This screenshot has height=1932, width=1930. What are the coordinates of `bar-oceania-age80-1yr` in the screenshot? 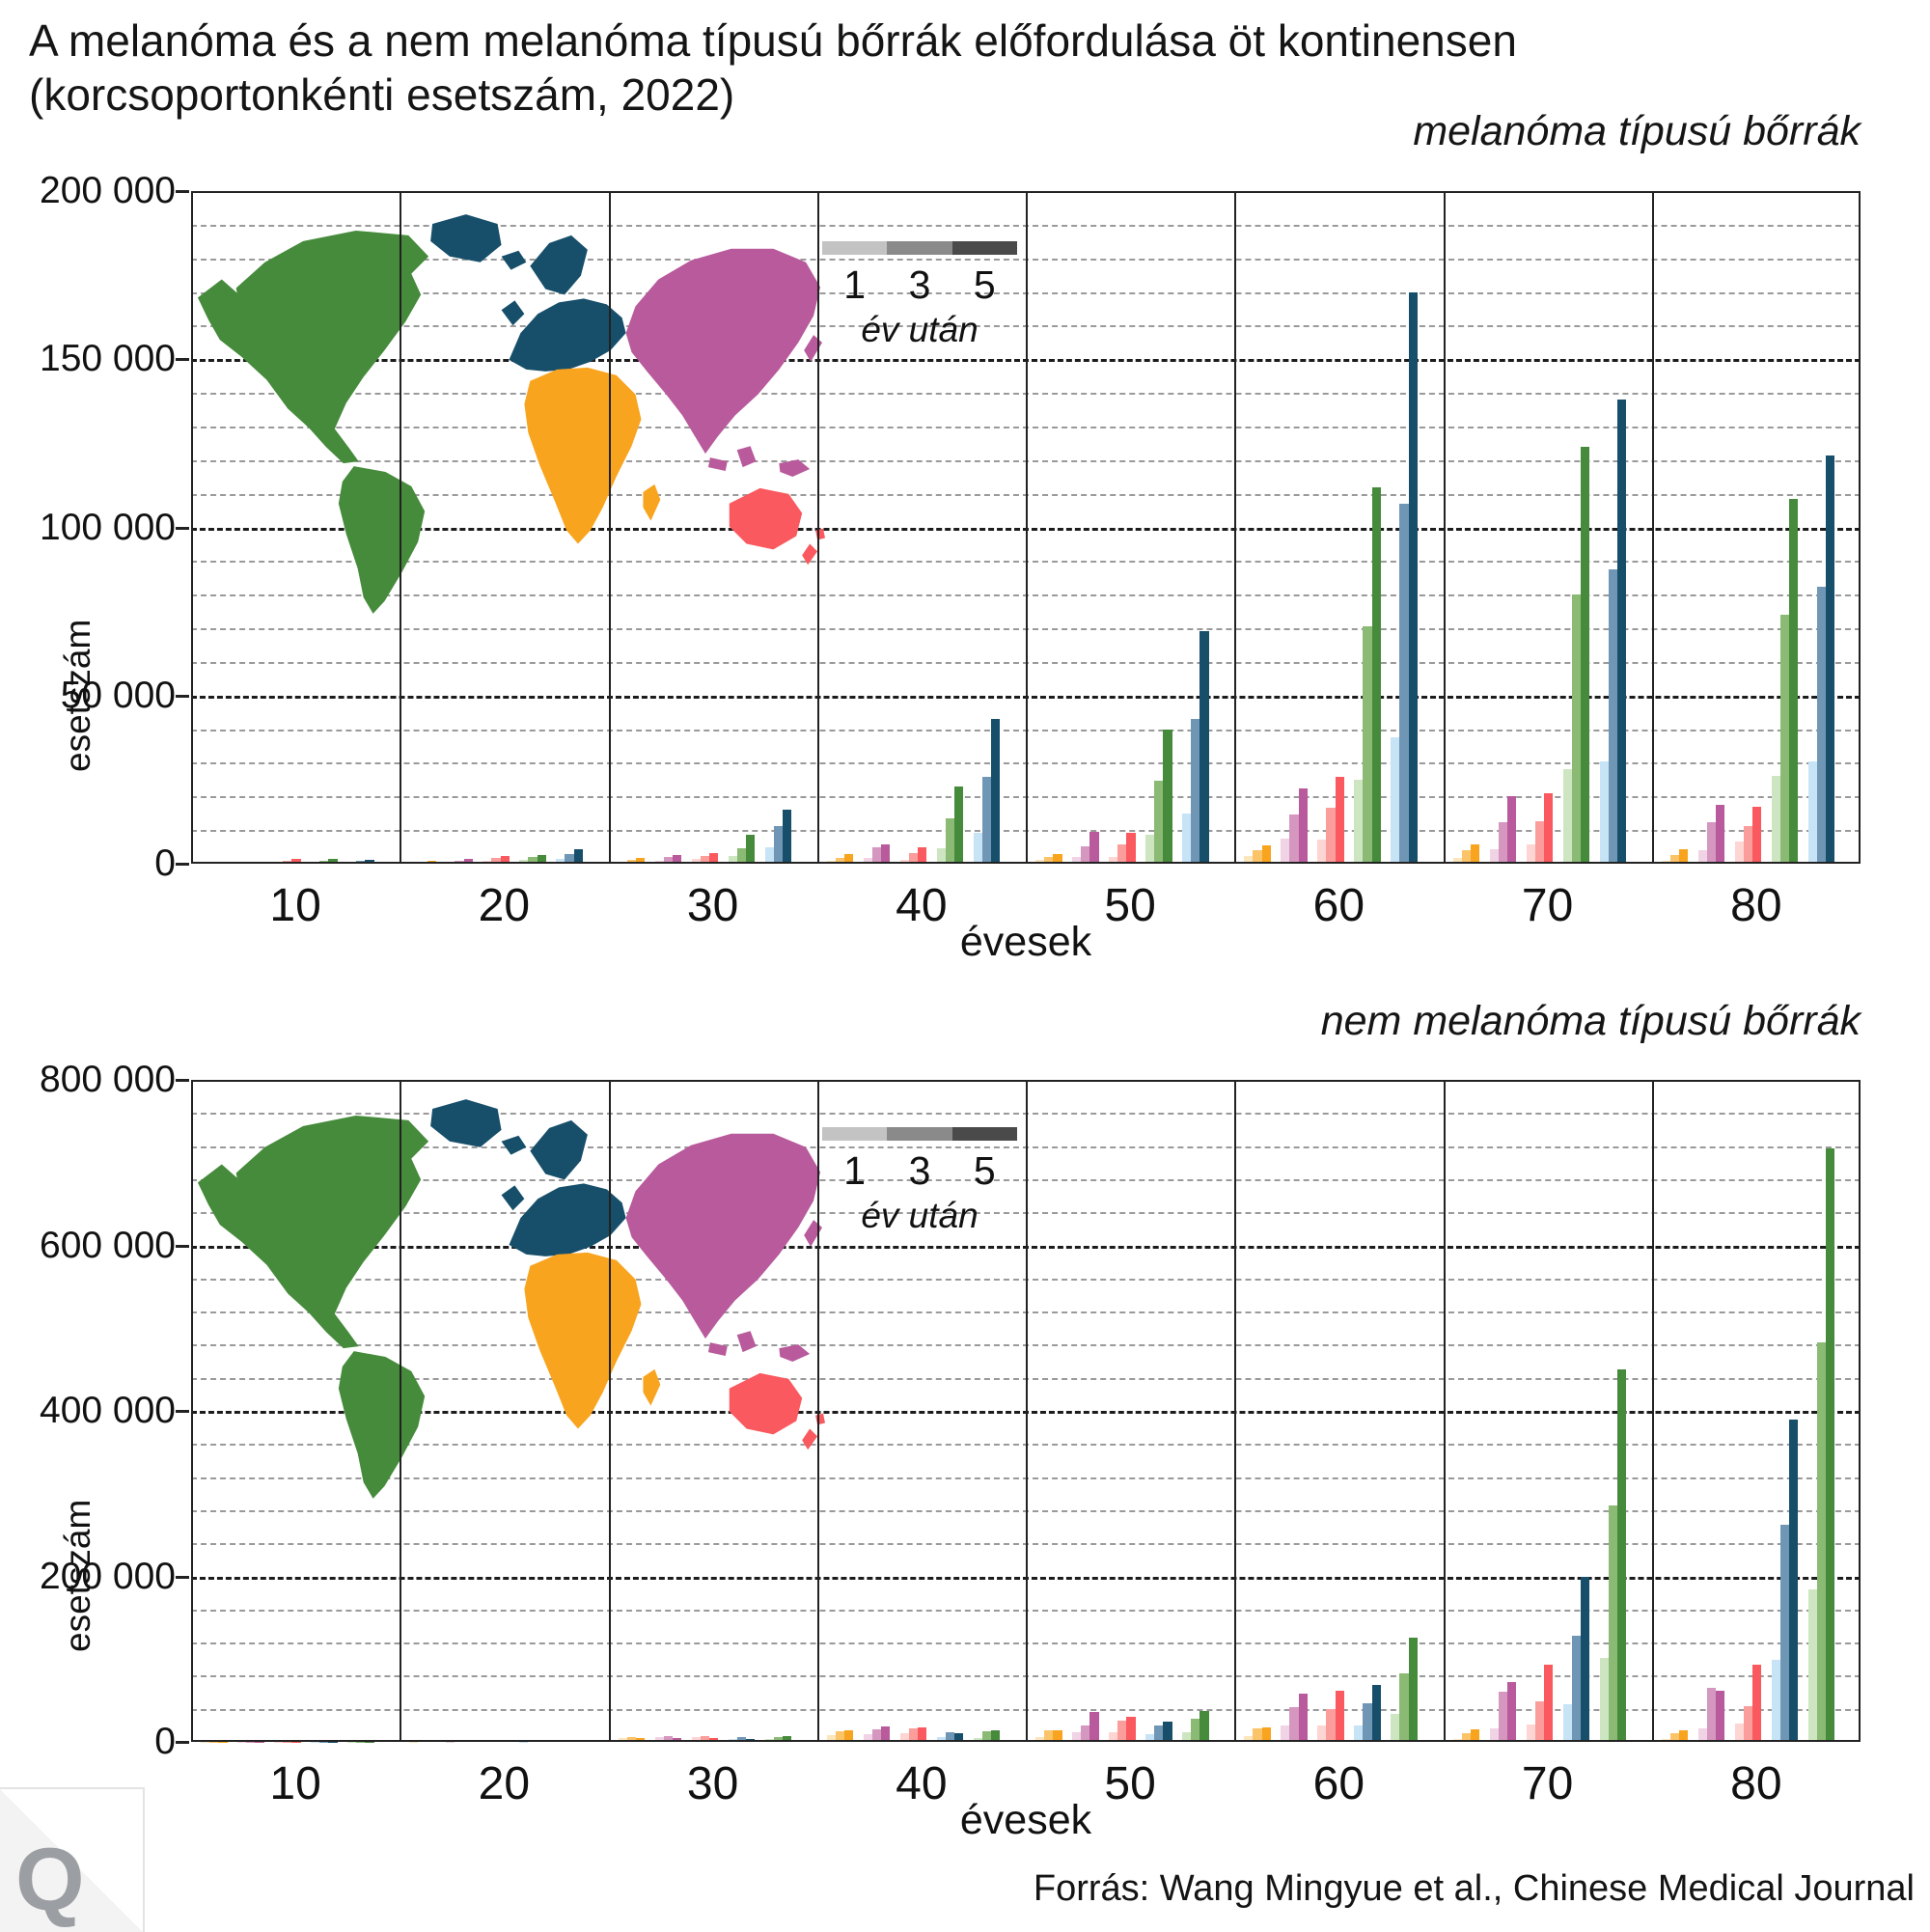 It's located at (1739, 853).